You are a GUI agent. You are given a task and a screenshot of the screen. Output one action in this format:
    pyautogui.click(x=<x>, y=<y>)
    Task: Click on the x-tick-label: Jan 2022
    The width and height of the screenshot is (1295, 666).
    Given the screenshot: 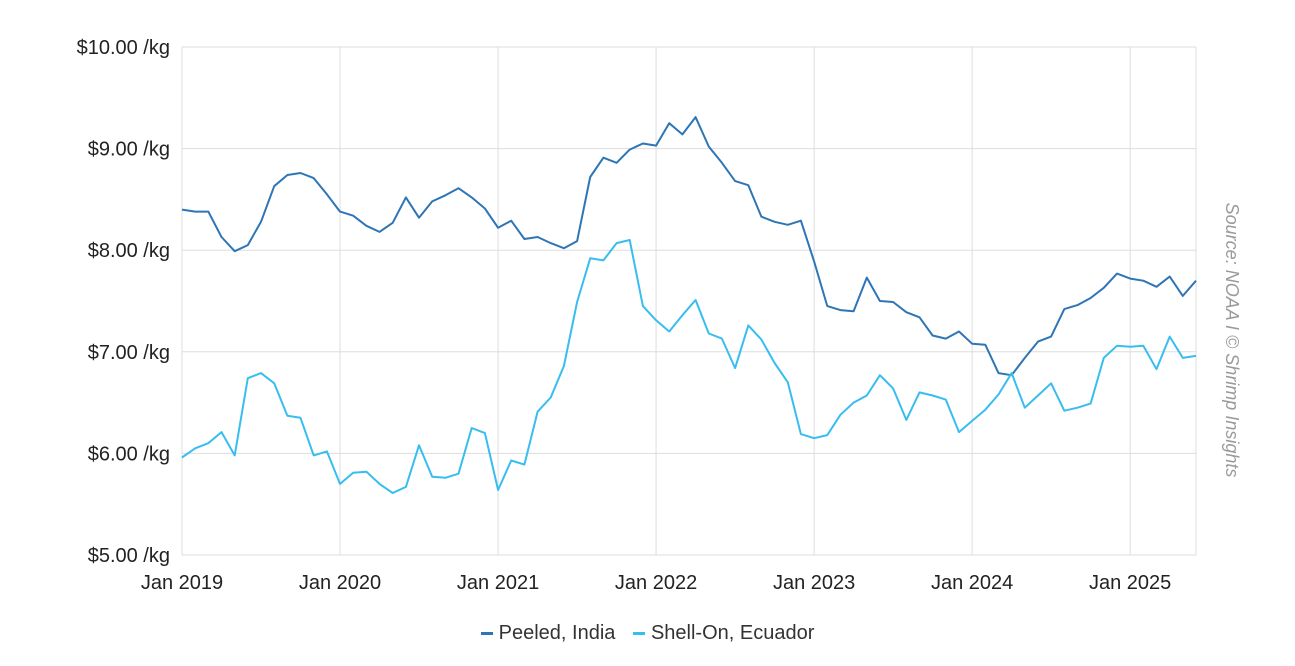 What is the action you would take?
    pyautogui.click(x=656, y=583)
    